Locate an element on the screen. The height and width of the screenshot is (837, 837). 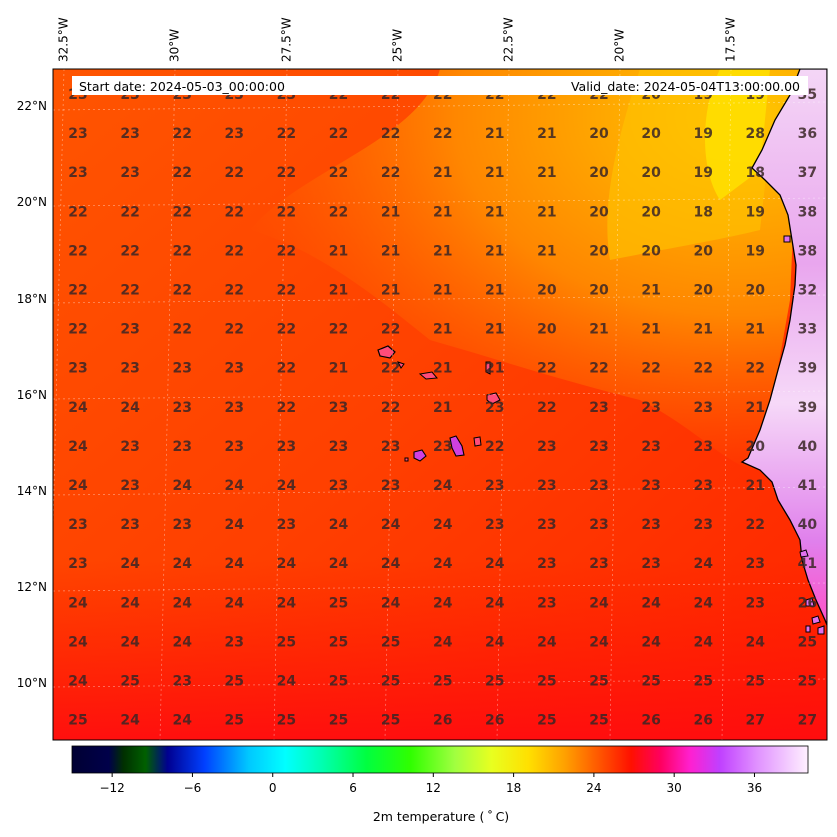
temperature-value: 27 is located at coordinates (807, 721).